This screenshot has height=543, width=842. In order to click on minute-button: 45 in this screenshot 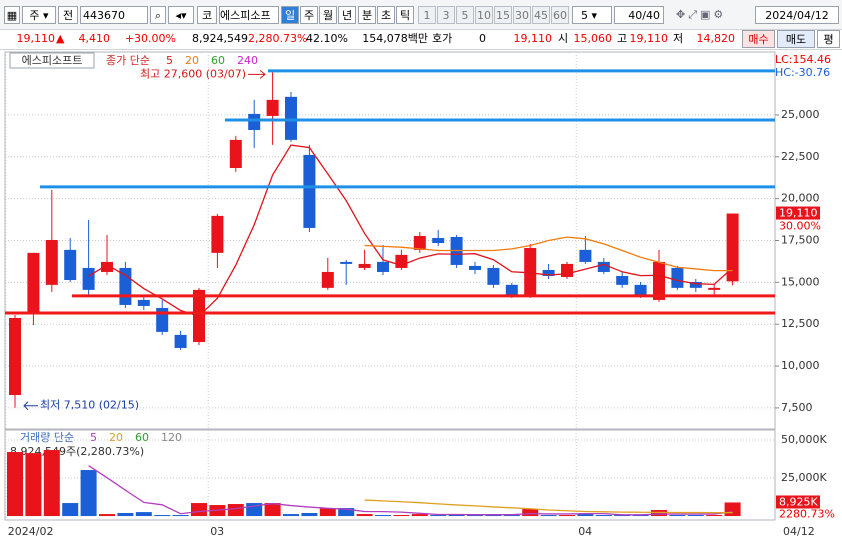, I will do `click(541, 15)`.